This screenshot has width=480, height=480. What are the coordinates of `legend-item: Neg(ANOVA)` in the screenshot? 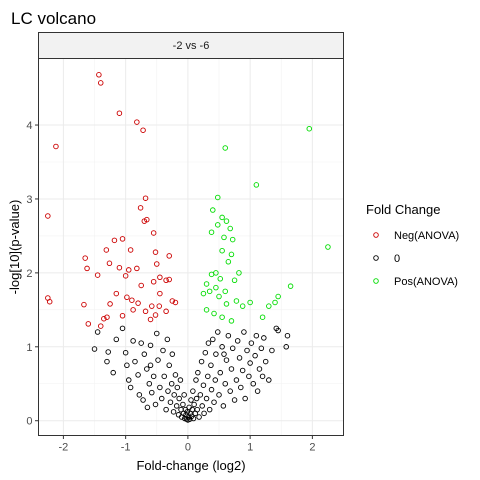 It's located at (416, 236).